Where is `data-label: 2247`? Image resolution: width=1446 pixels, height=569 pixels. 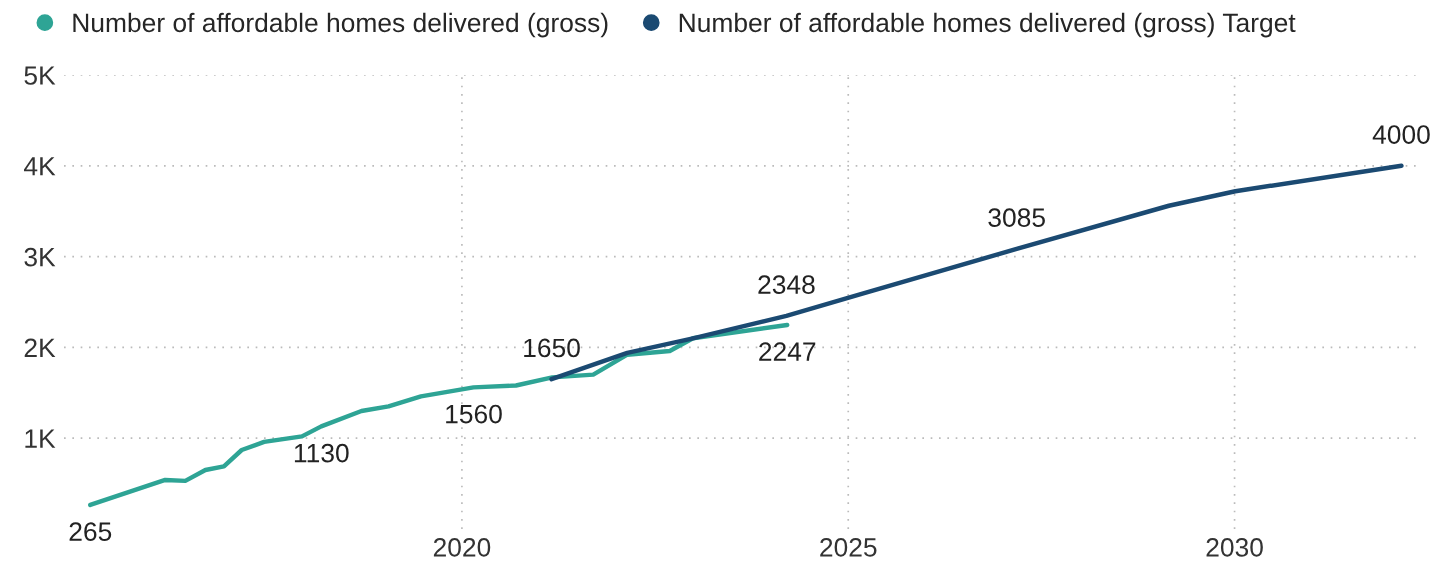
data-label: 2247 is located at coordinates (787, 351).